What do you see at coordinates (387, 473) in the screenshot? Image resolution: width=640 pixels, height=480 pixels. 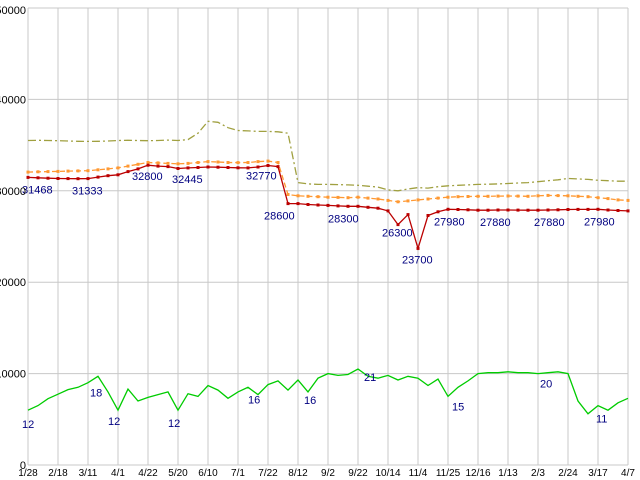 I see `x-axis-tick-label: 10/14` at bounding box center [387, 473].